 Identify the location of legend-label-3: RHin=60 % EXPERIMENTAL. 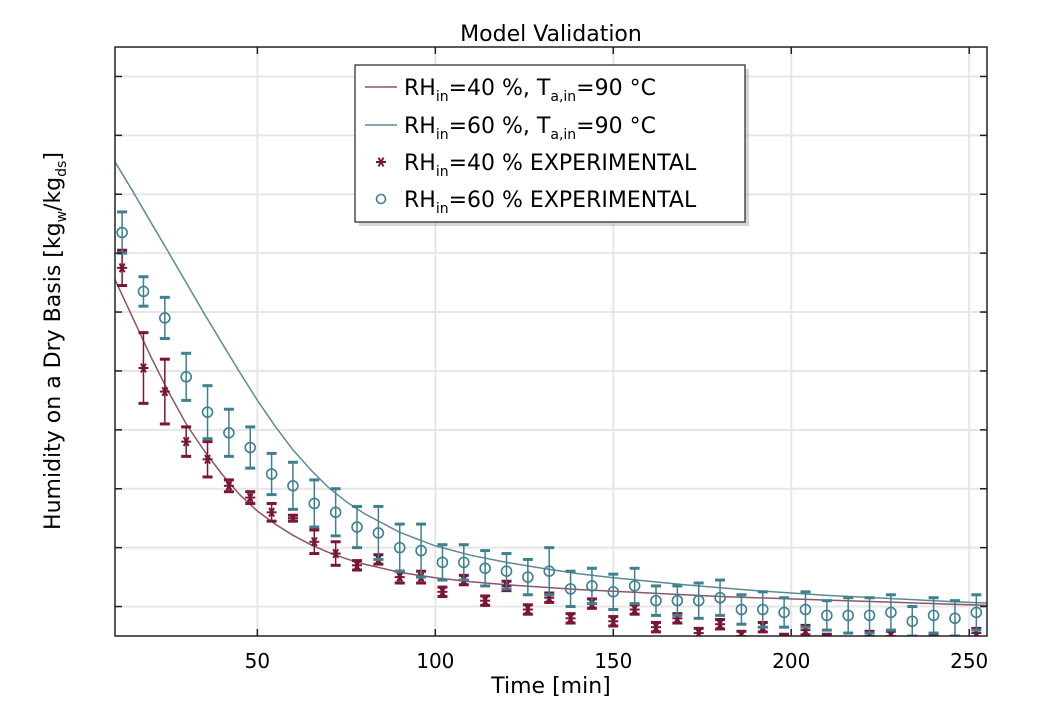
(550, 202).